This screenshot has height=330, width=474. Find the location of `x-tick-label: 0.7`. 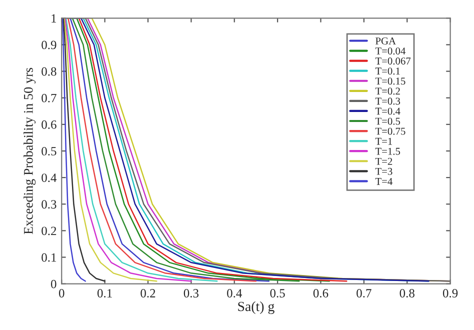

x-tick-label: 0.7 is located at coordinates (364, 293).